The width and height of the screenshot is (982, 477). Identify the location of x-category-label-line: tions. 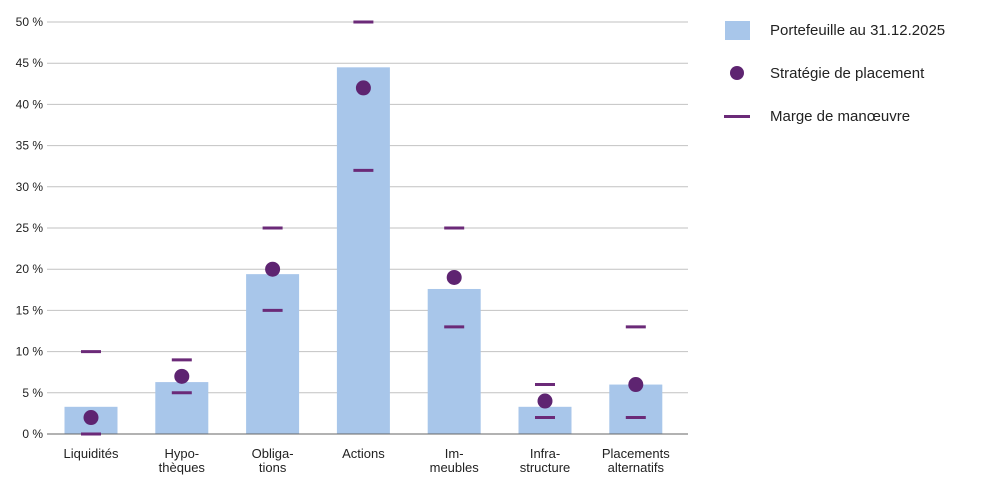
(273, 467).